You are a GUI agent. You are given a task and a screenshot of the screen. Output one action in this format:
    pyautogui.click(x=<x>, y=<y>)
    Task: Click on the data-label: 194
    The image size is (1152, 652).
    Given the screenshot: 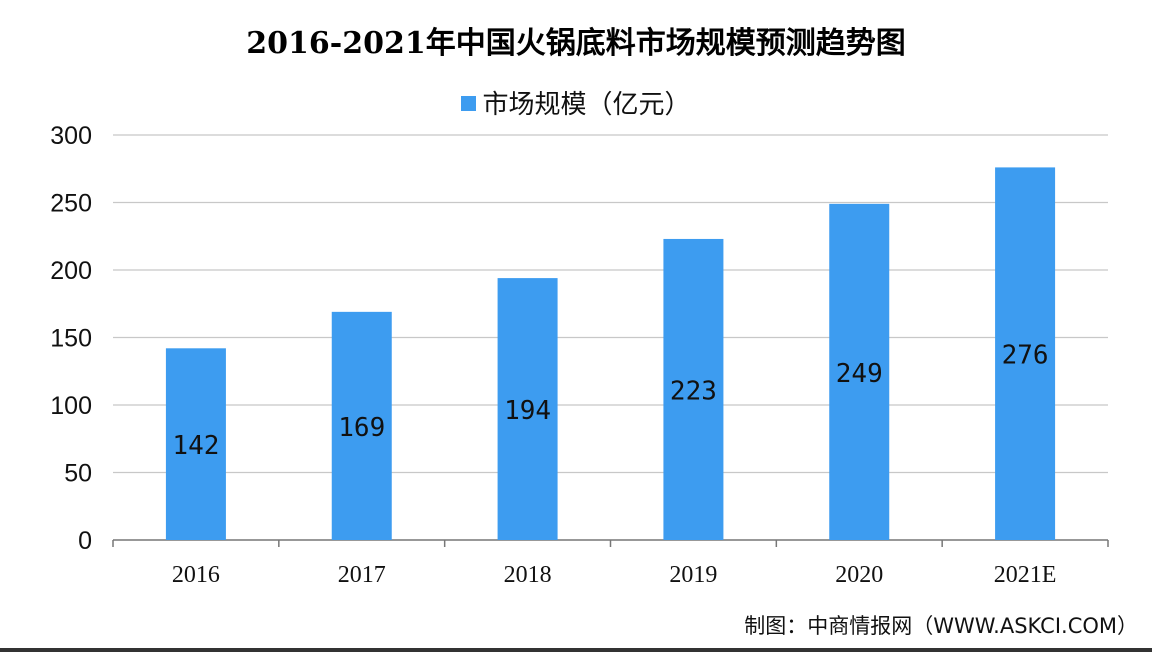 What is the action you would take?
    pyautogui.click(x=527, y=411)
    